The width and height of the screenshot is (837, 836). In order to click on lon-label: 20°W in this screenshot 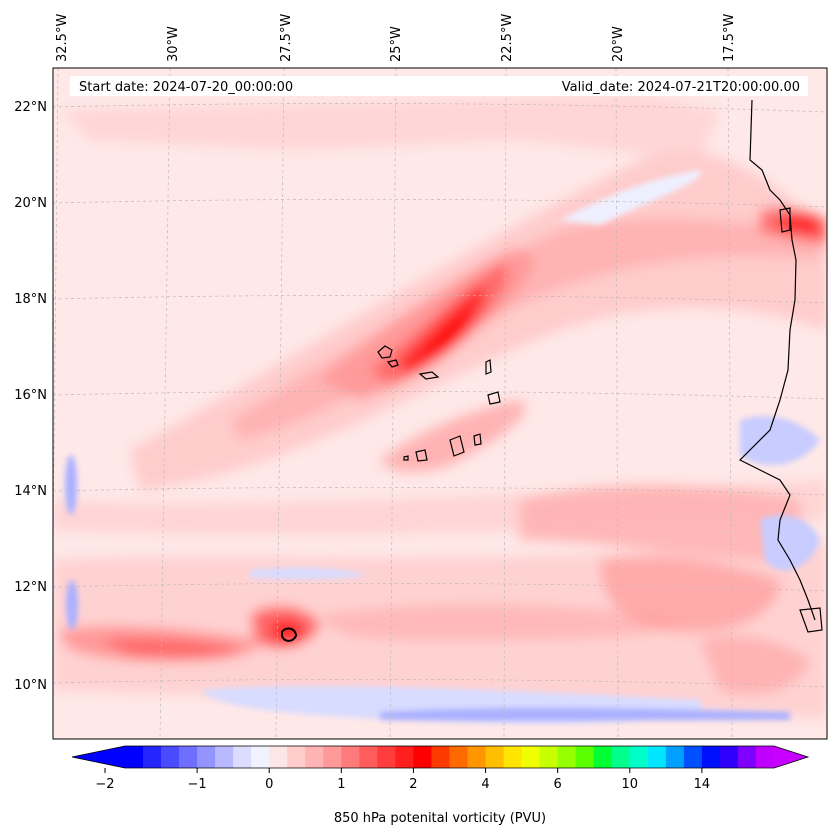, I will do `click(618, 44)`.